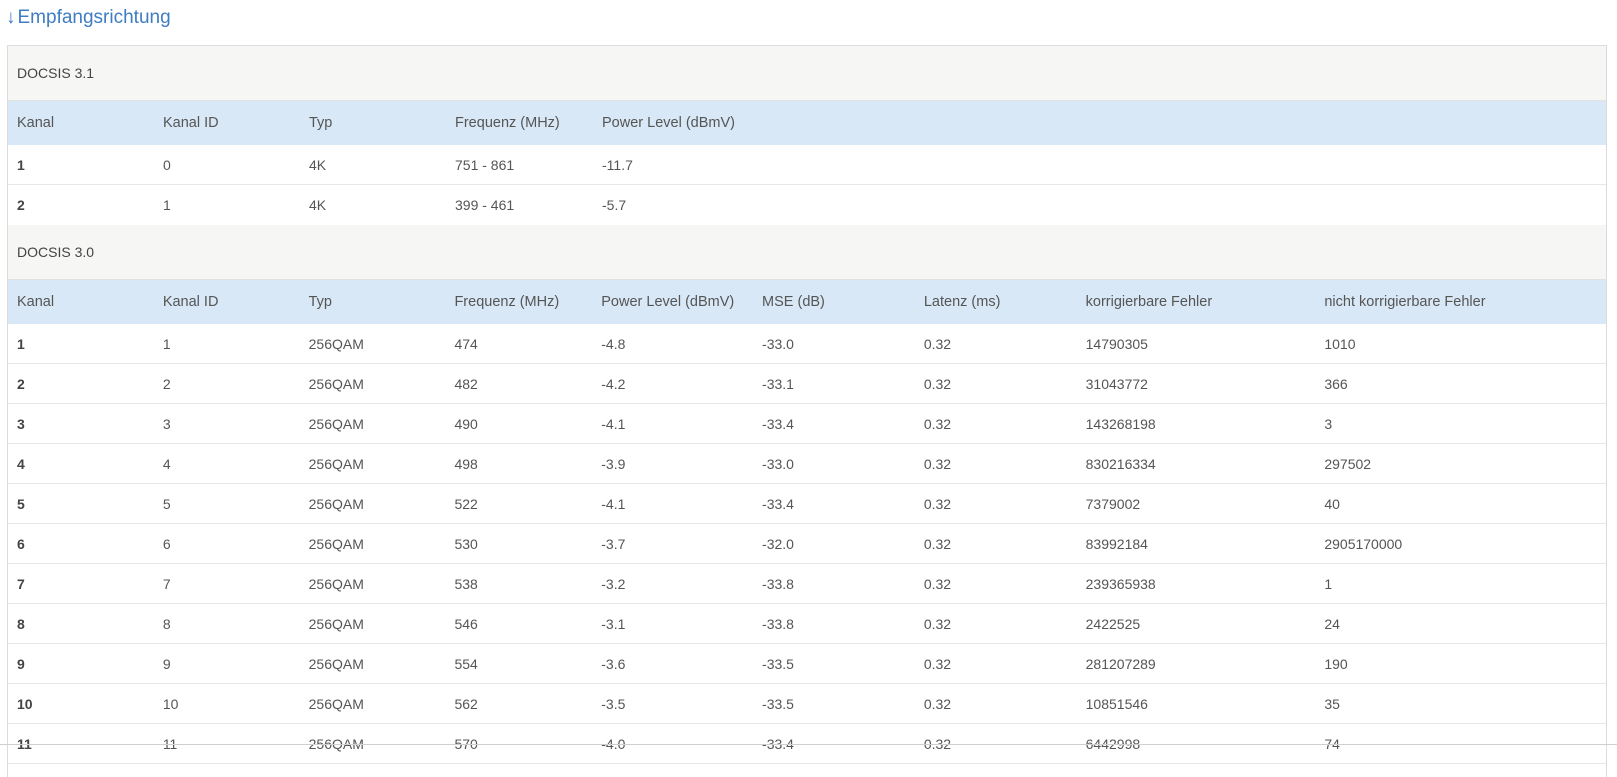 Image resolution: width=1617 pixels, height=777 pixels. Describe the element at coordinates (166, 663) in the screenshot. I see `docsis30-table-cell: 9` at that location.